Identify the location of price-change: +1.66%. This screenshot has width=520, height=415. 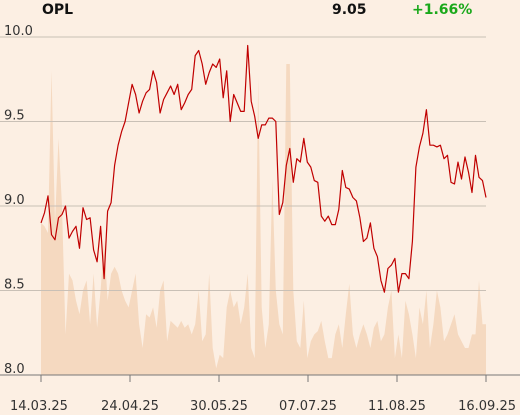
(442, 10).